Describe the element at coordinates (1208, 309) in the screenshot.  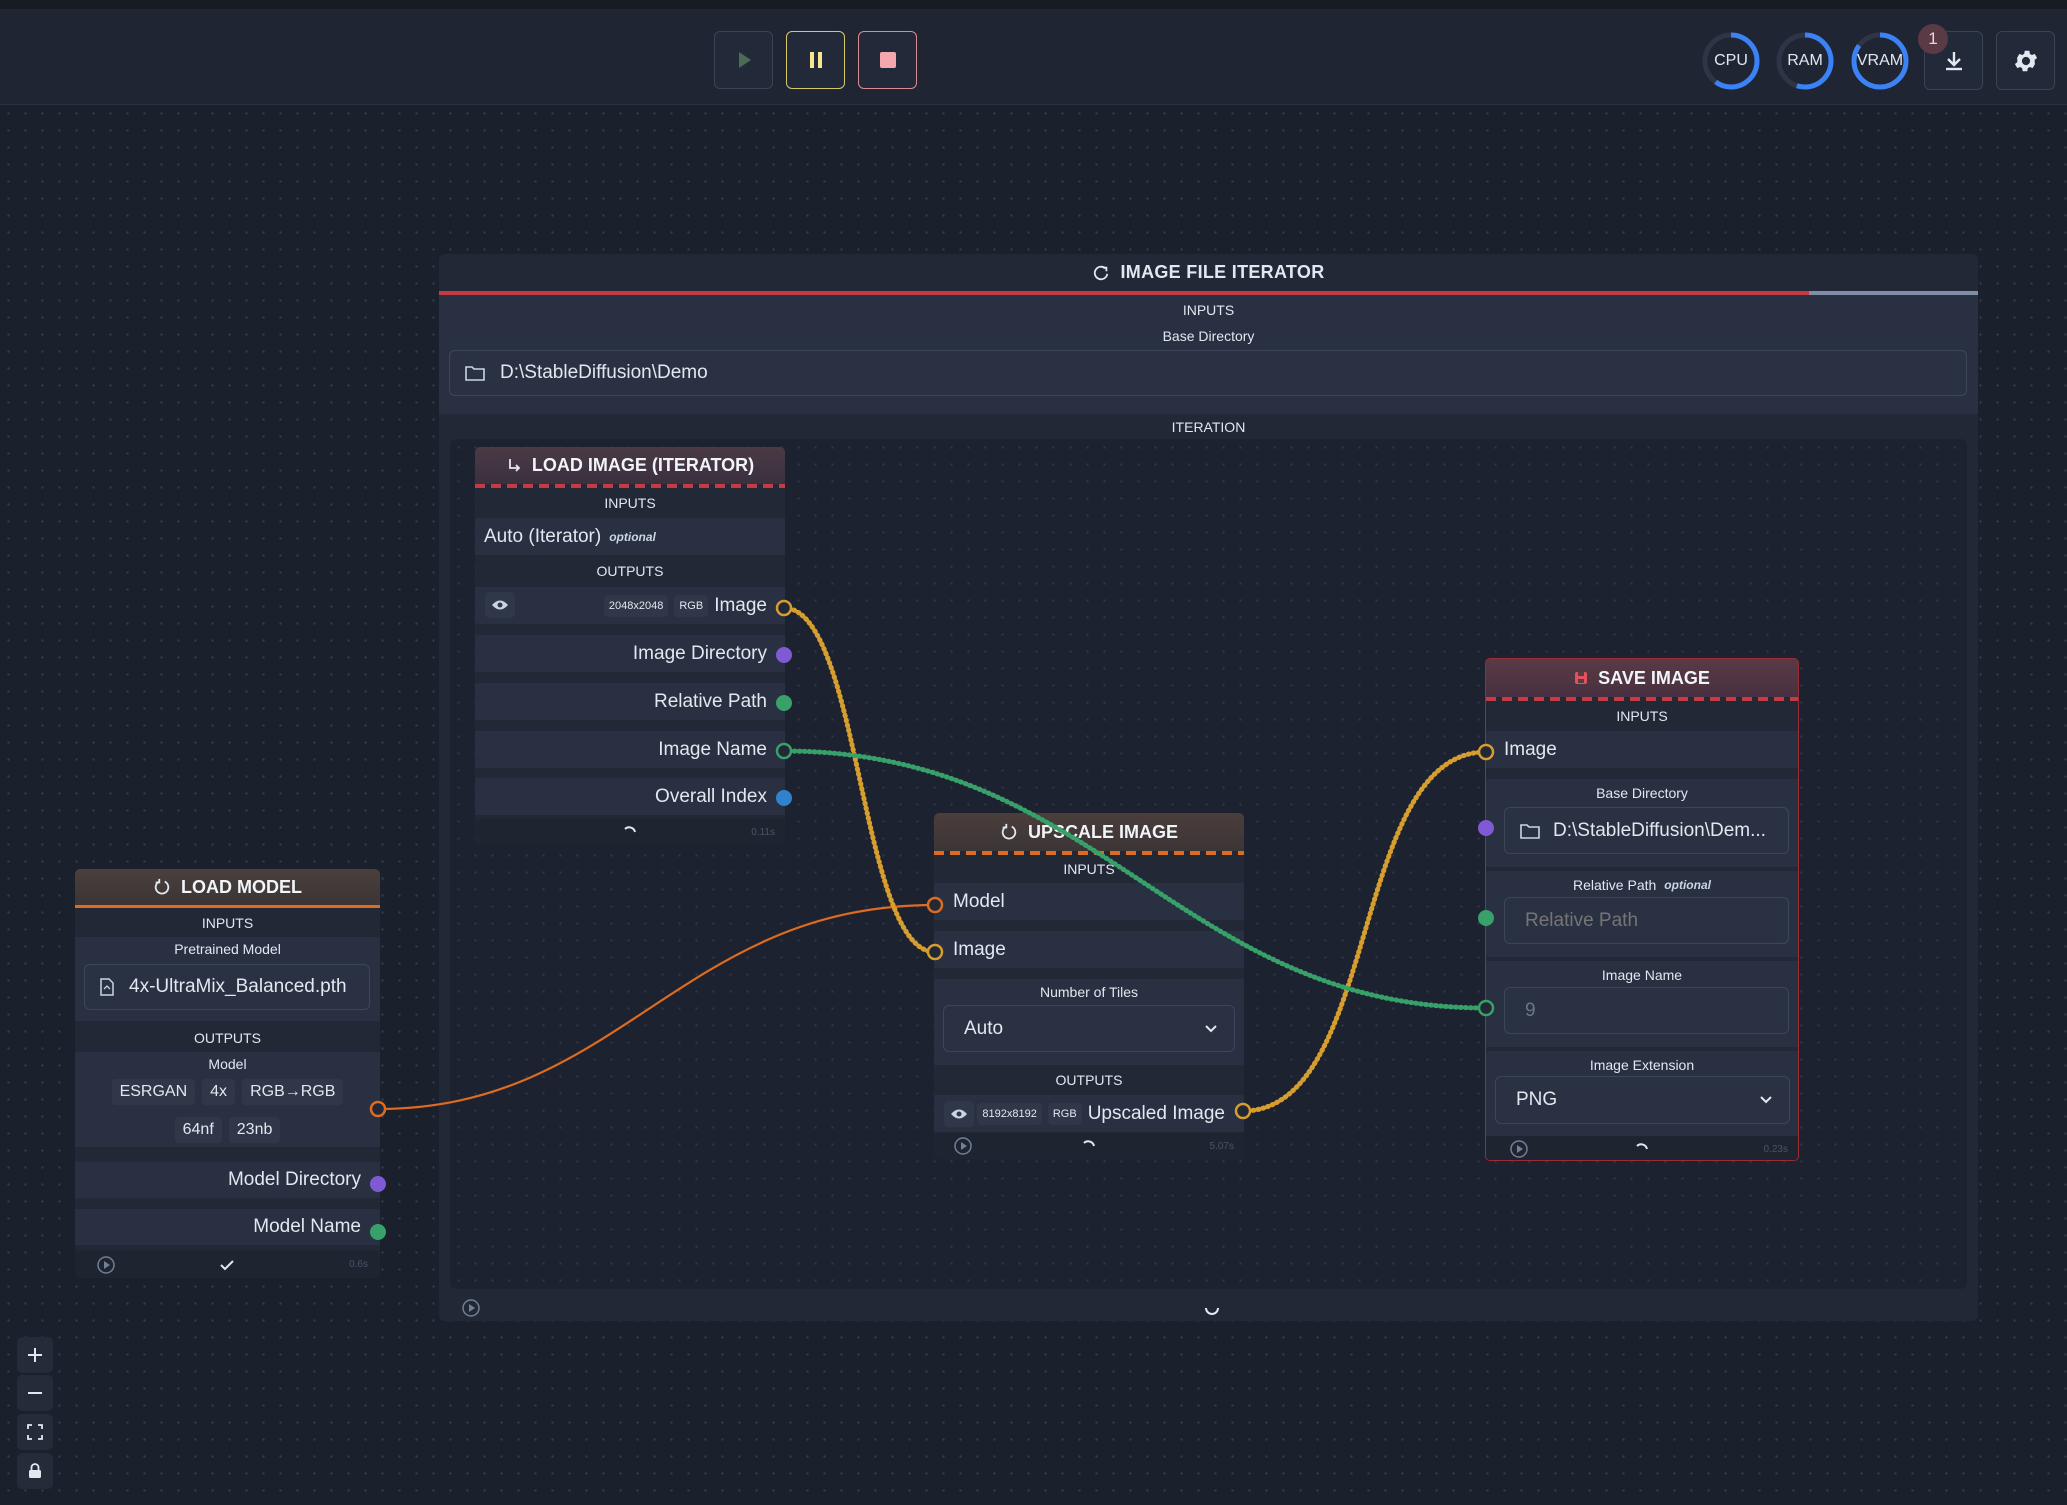
I see `iterator-inputs-label: INPUTS` at that location.